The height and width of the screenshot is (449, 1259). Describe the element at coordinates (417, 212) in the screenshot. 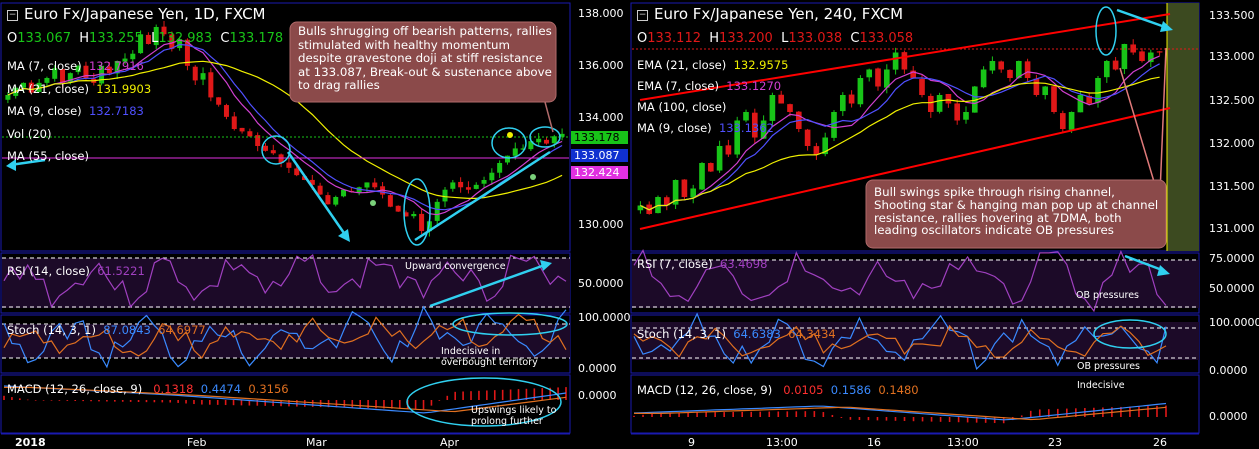

I see `left-ellipse-bottom` at that location.